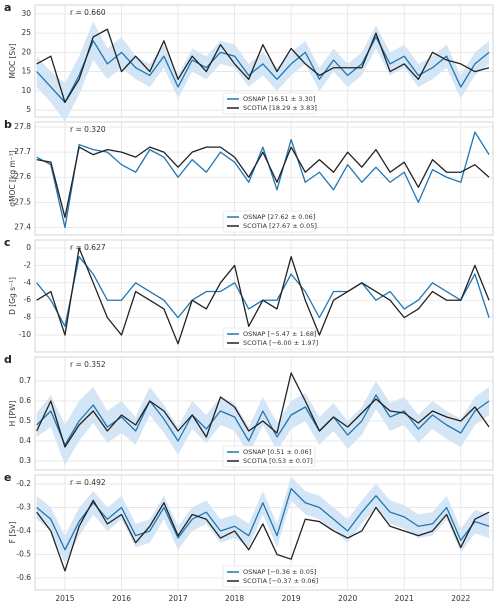 The height and width of the screenshot is (605, 500). I want to click on y-tick-label: 0, so click(28, 247).